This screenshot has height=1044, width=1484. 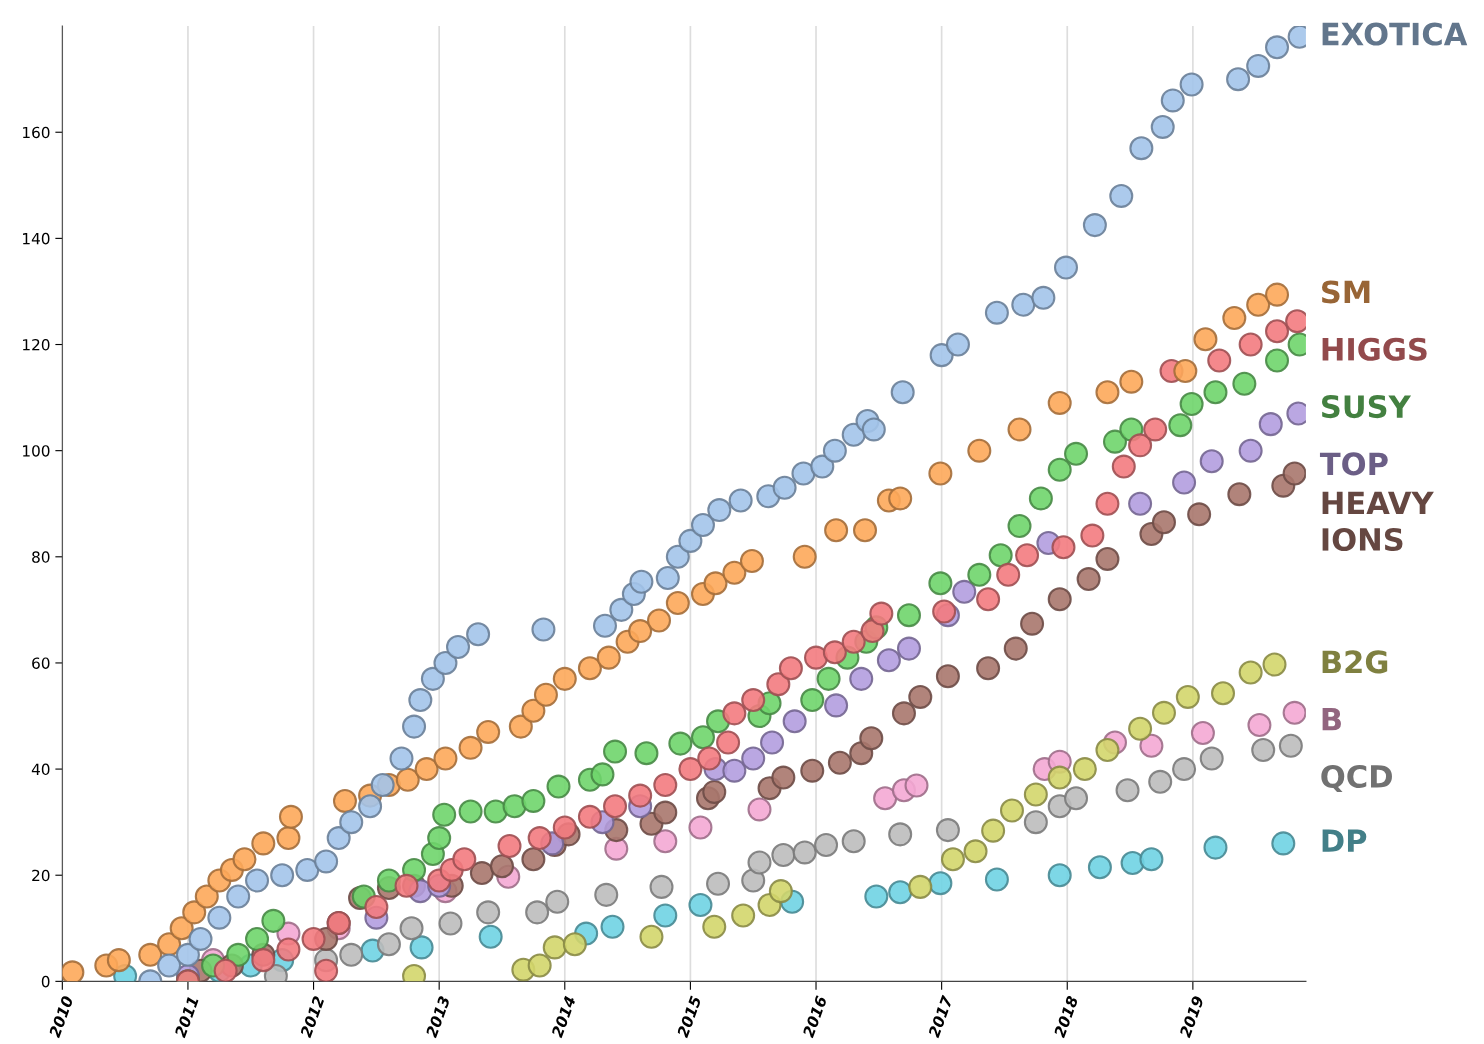 What do you see at coordinates (61, 1017) in the screenshot?
I see `x-tick-label: 2010` at bounding box center [61, 1017].